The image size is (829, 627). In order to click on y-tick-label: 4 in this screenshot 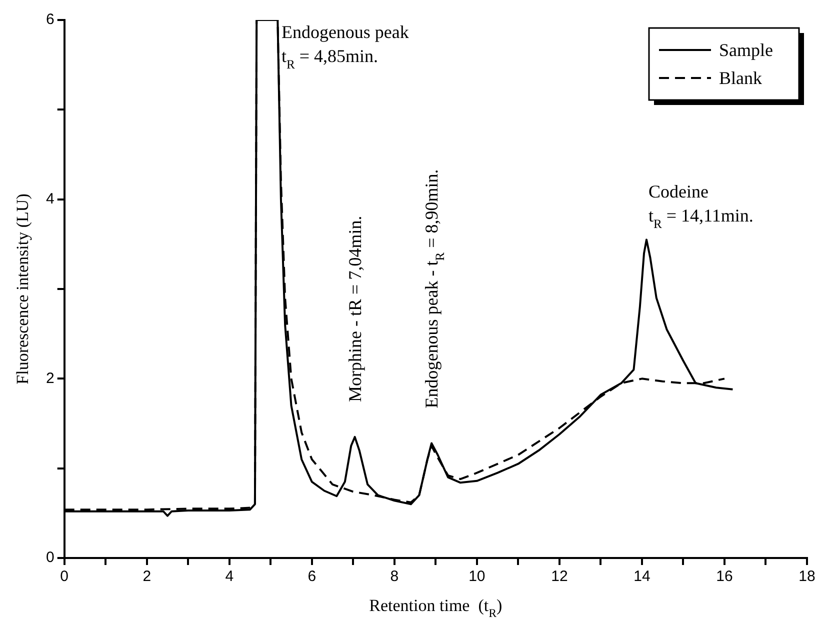, I will do `click(50, 199)`.